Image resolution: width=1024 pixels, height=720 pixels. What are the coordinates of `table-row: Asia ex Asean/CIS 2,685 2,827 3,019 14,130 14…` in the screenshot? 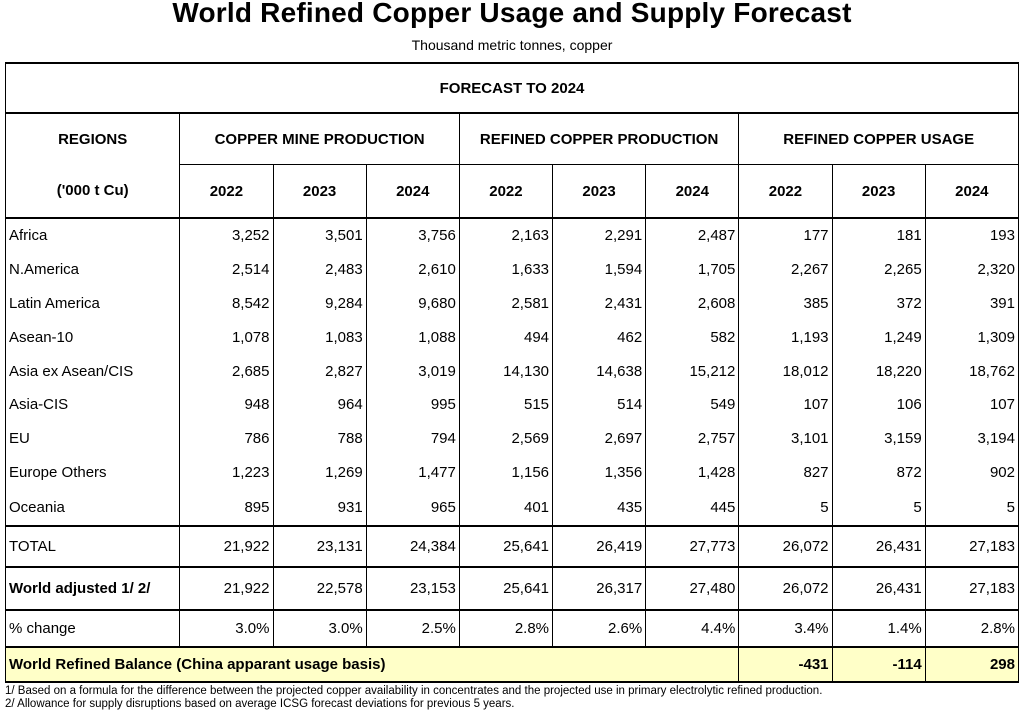 It's located at (512, 371).